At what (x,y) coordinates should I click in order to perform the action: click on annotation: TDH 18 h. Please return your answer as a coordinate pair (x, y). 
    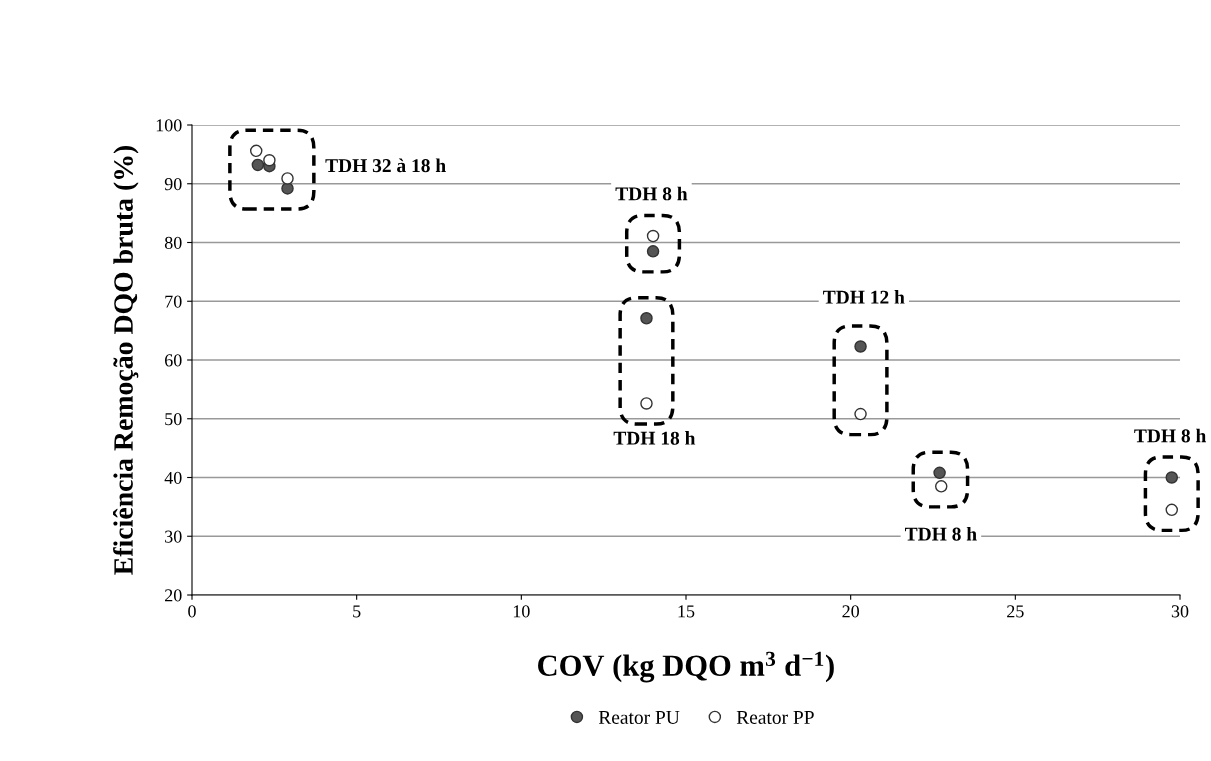
    Looking at the image, I should click on (654, 438).